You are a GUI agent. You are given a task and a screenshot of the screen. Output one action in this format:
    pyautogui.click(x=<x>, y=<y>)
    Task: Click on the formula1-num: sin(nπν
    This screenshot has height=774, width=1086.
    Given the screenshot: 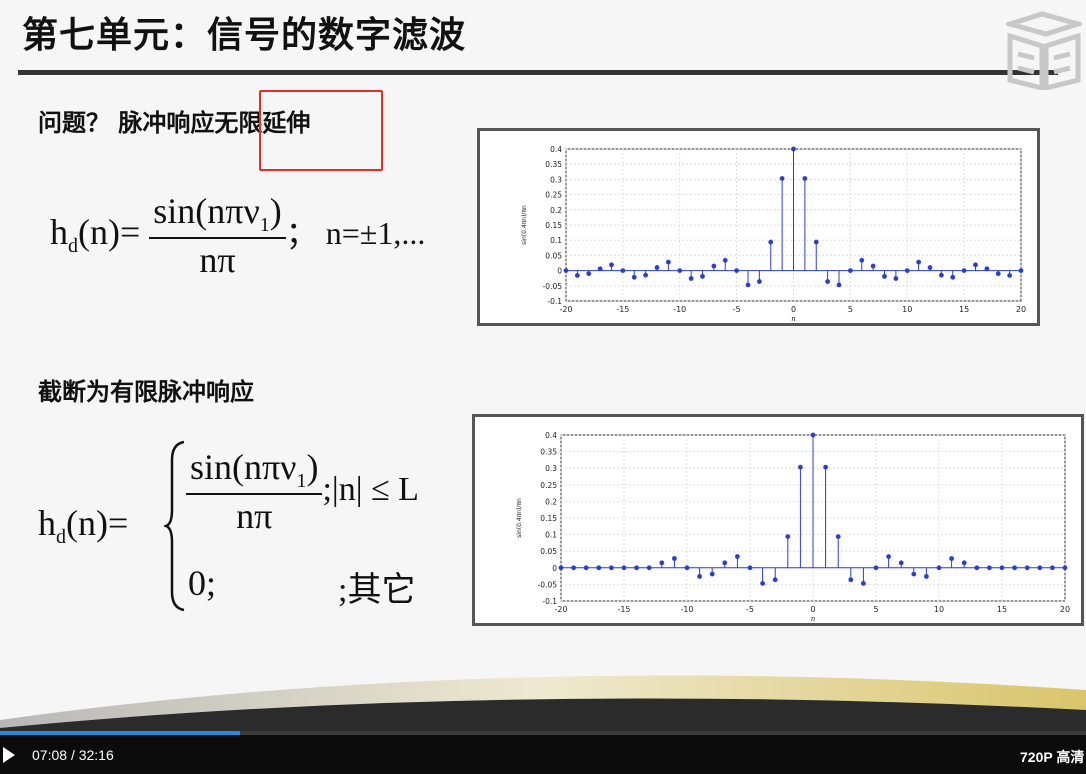 What is the action you would take?
    pyautogui.click(x=206, y=211)
    